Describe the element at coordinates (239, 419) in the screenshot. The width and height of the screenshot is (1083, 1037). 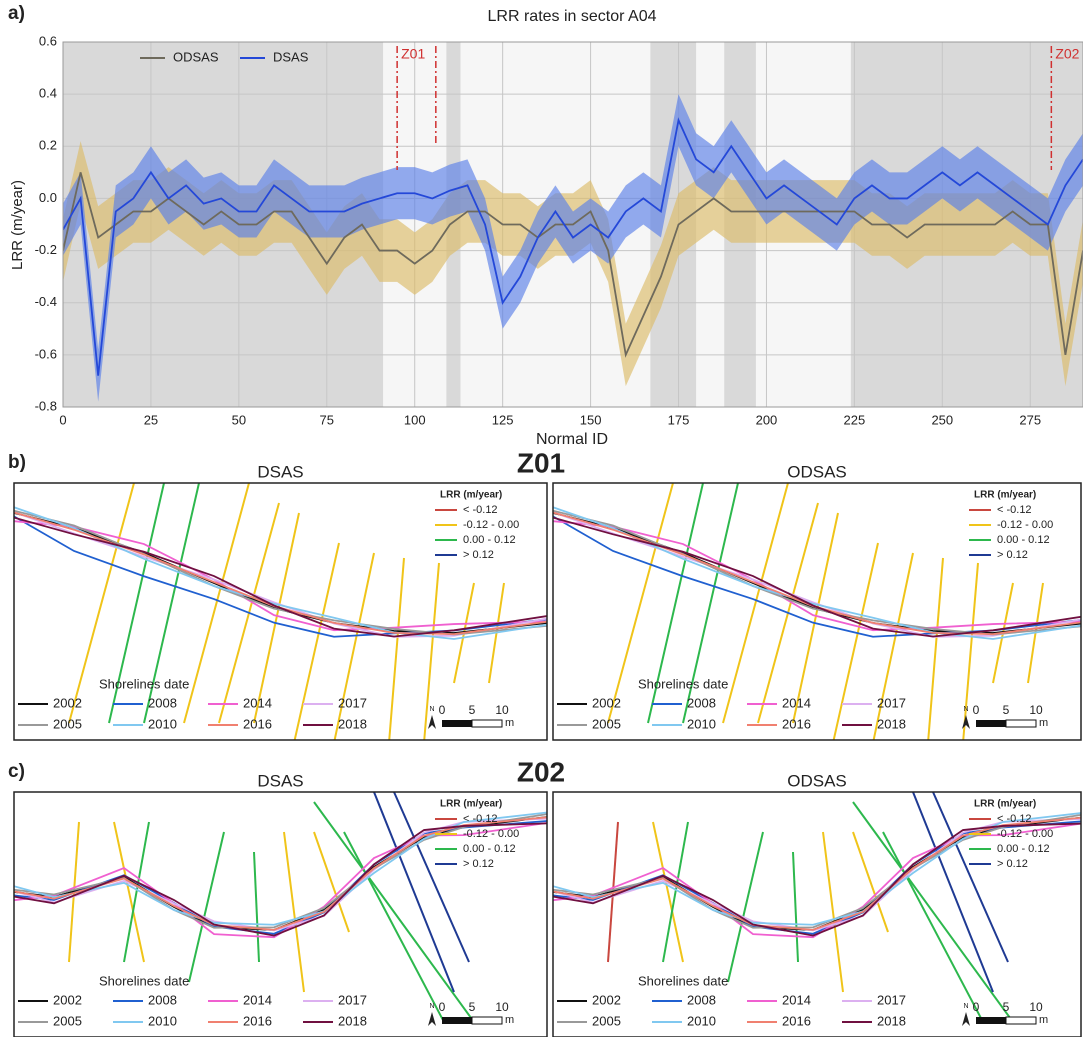
I see `x-tick-label: 50` at that location.